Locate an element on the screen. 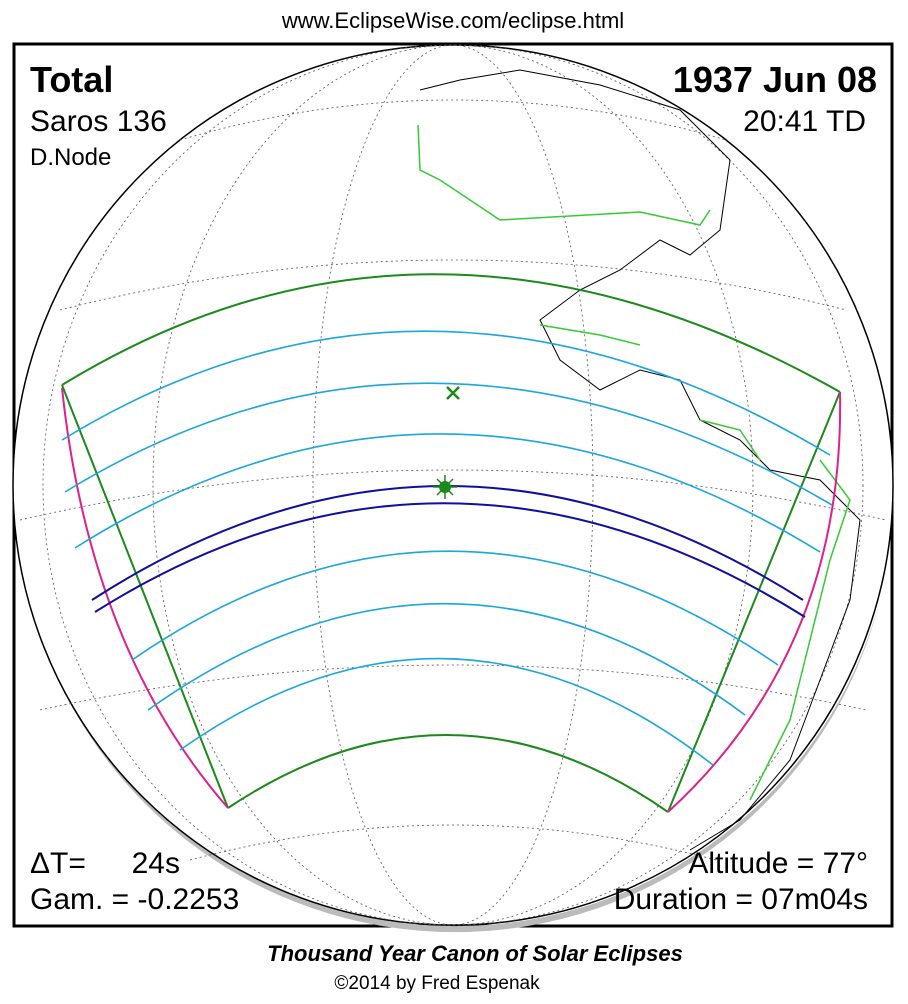 The height and width of the screenshot is (1004, 908). subsolar-marker is located at coordinates (445, 487).